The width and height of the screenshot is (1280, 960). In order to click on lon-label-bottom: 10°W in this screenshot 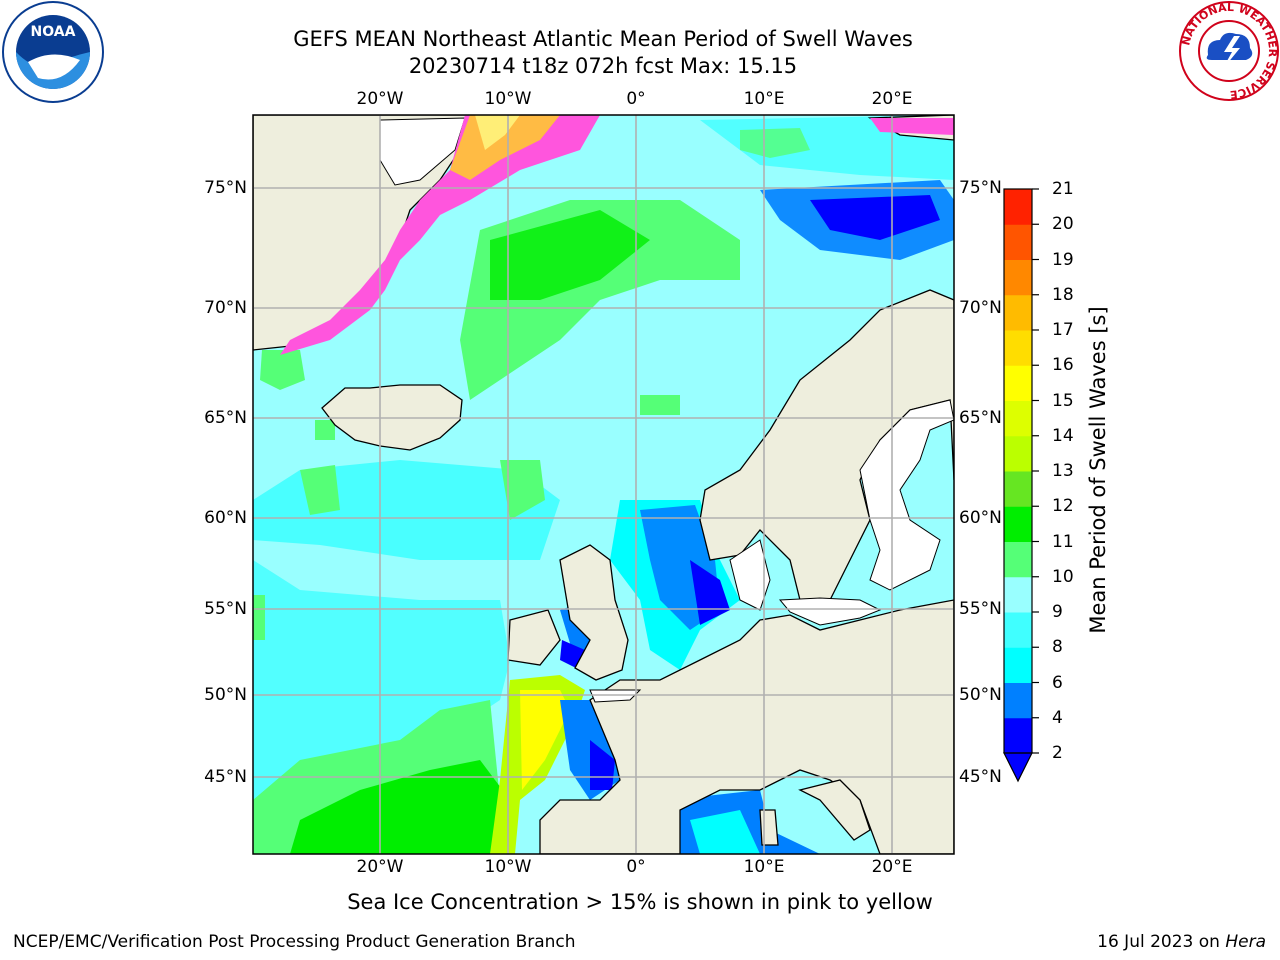, I will do `click(508, 867)`.